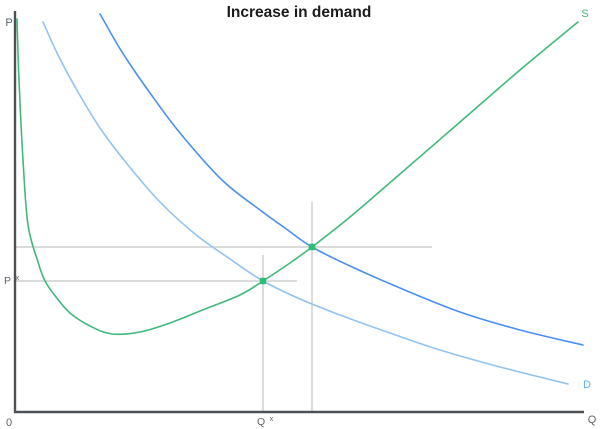  Describe the element at coordinates (592, 420) in the screenshot. I see `x-axis-label: Q` at that location.